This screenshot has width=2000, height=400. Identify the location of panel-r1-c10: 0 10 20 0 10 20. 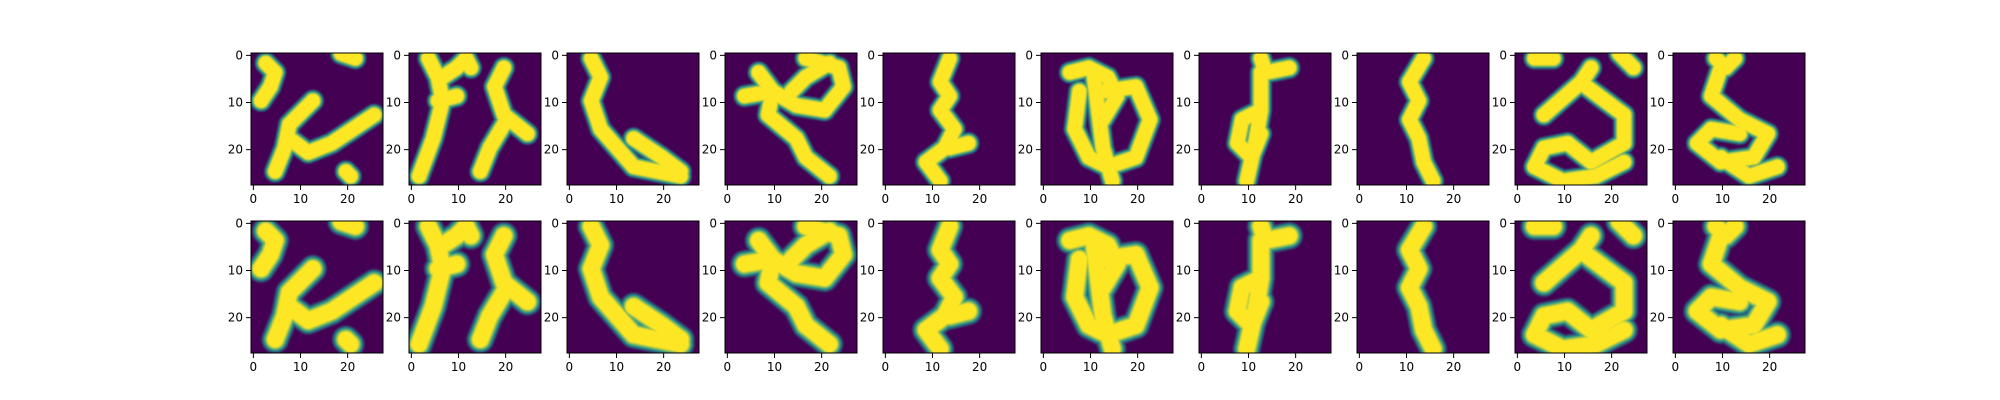
(1728, 127).